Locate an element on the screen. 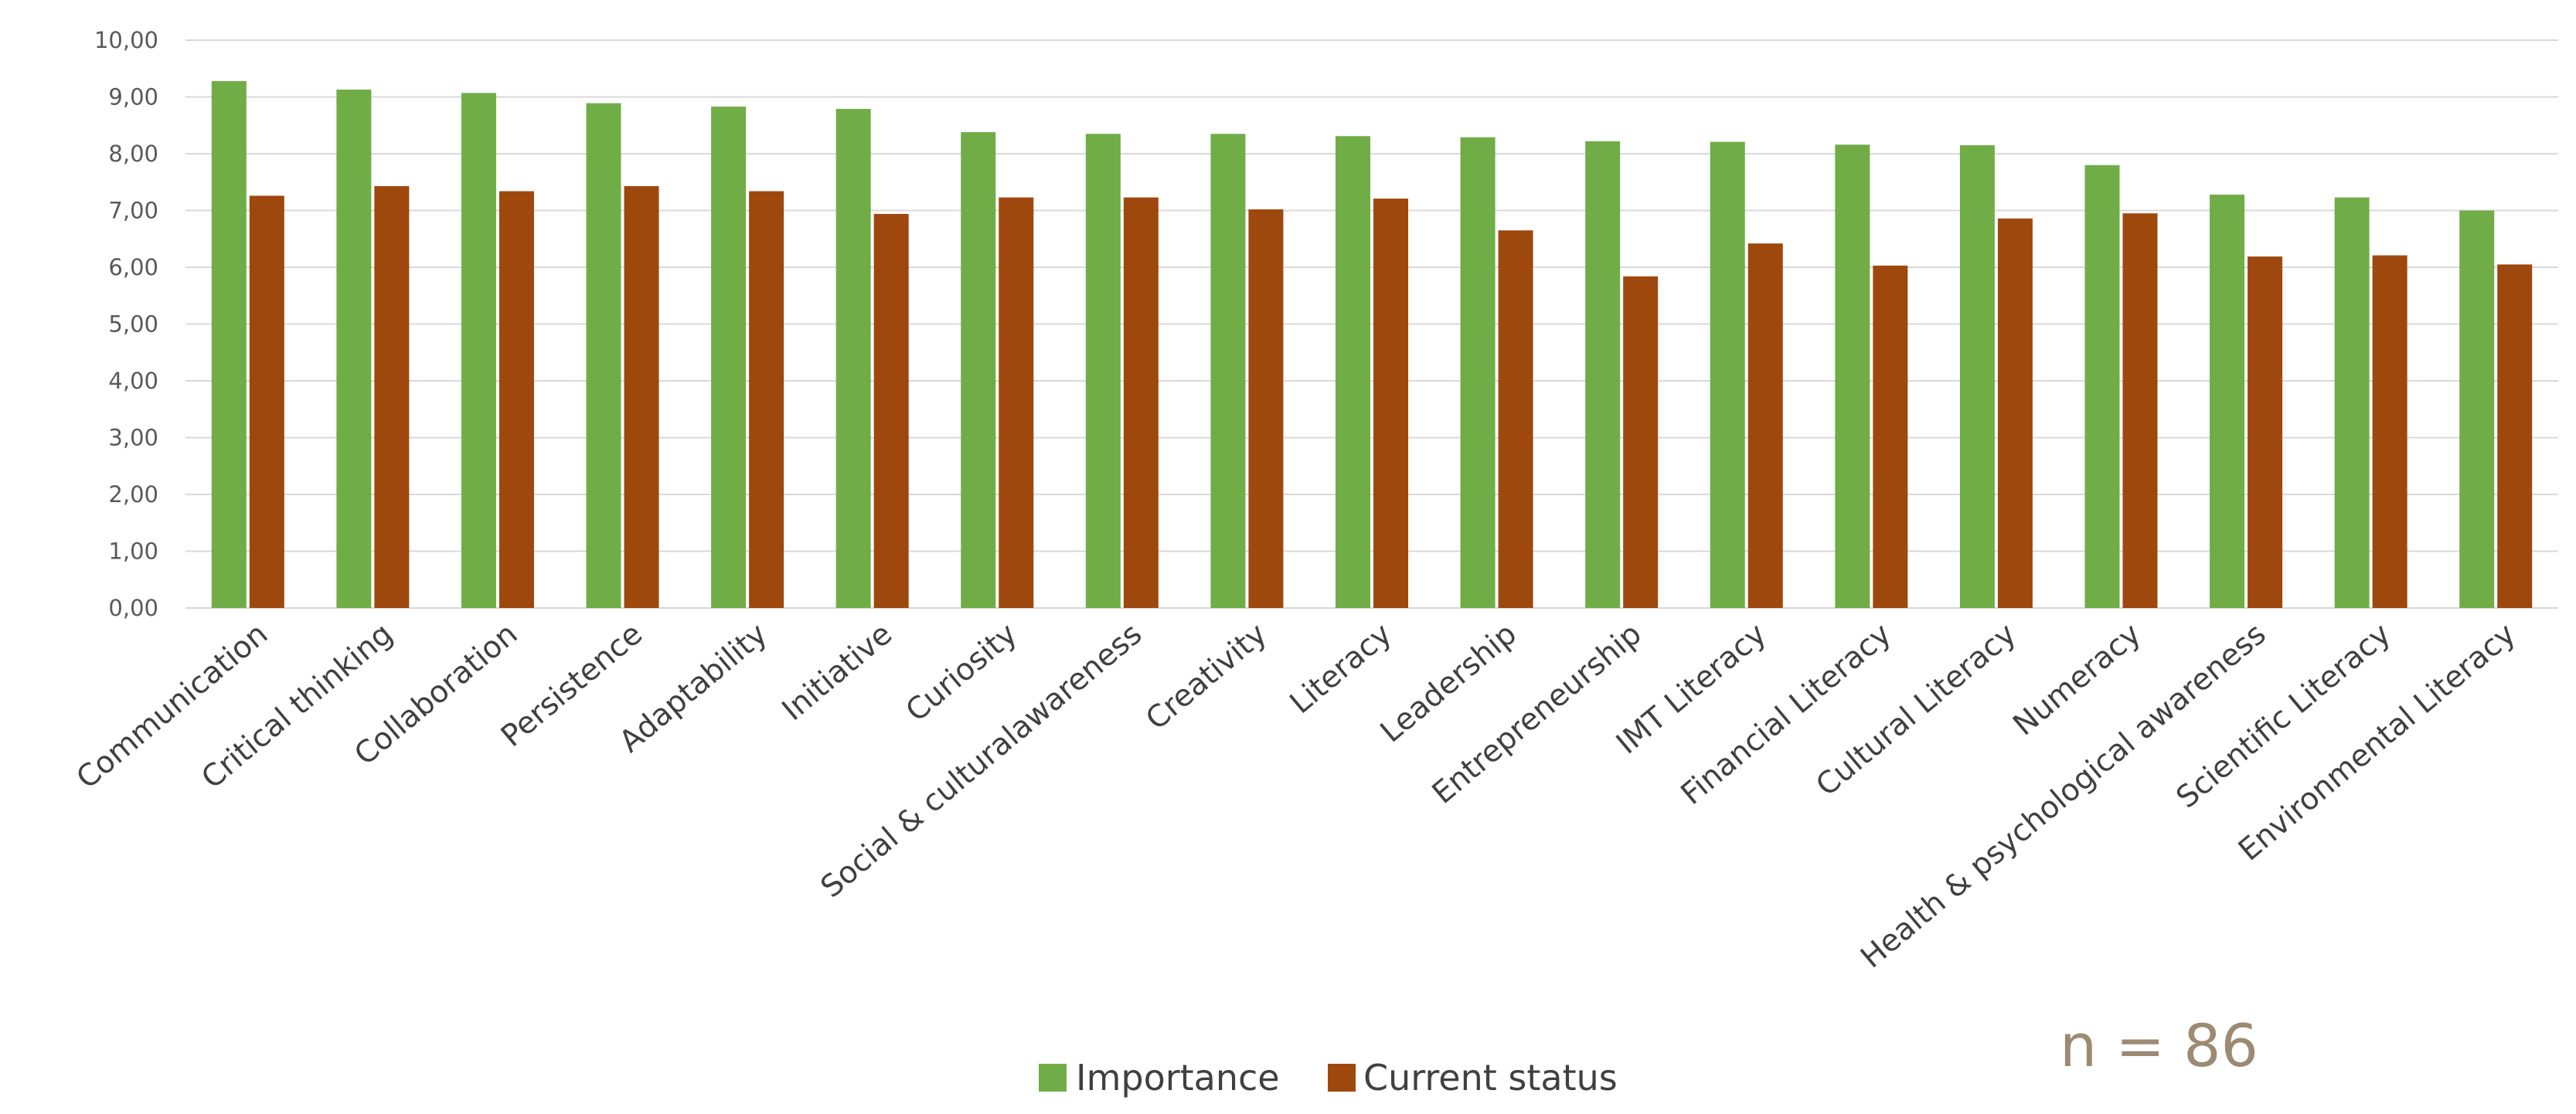  y-tick-label: 8,00 is located at coordinates (133, 154).